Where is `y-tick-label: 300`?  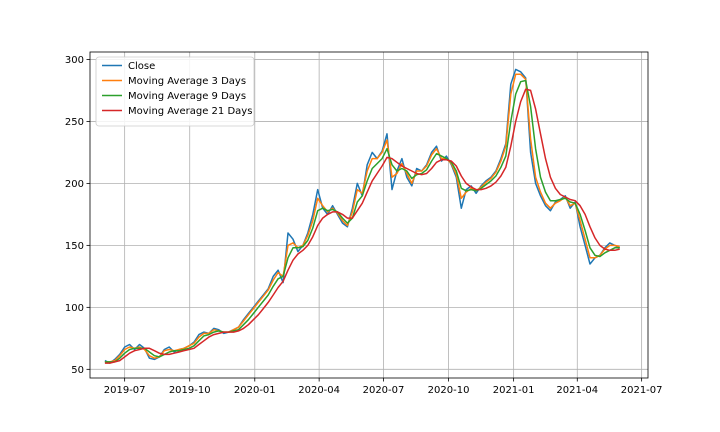 y-tick-label: 300 is located at coordinates (74, 60).